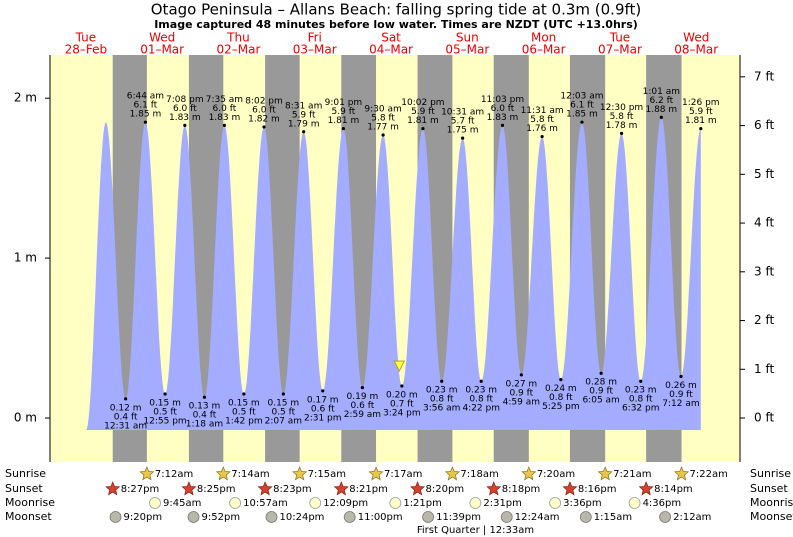 This screenshot has width=793, height=537. Describe the element at coordinates (162, 50) in the screenshot. I see `day-date: 01–Mar` at that location.